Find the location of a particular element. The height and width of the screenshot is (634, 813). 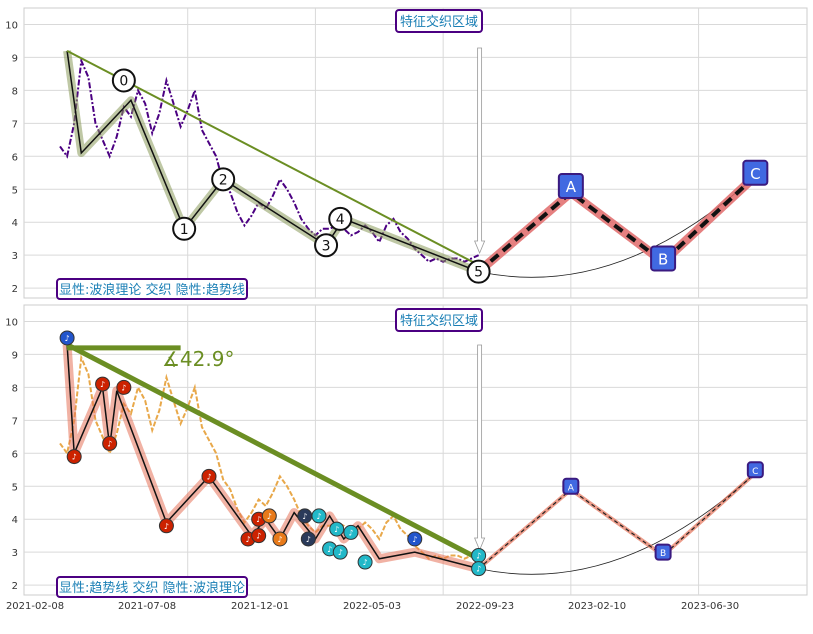

top-projection-badge-label: C is located at coordinates (755, 174).